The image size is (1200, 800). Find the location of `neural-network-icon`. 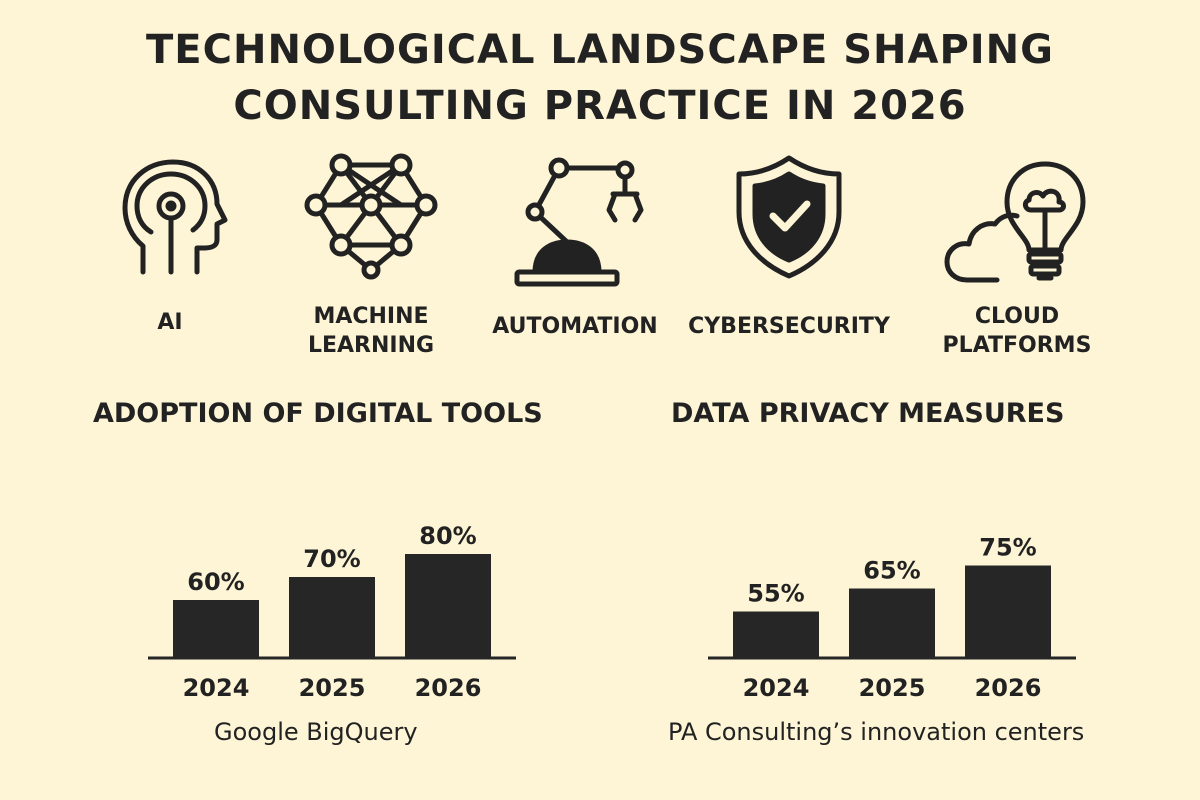

neural-network-icon is located at coordinates (371, 216).